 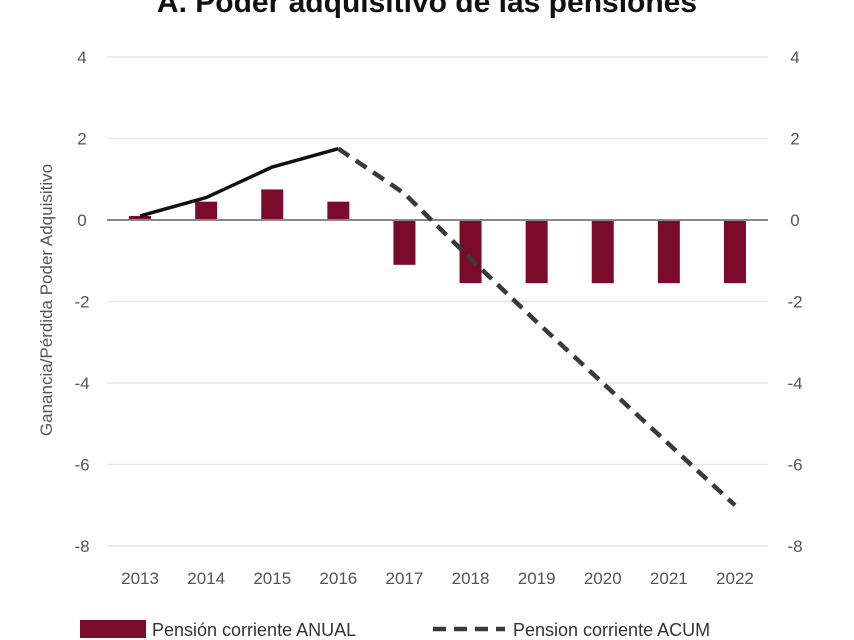 I want to click on y-tick-left: 4, so click(x=81, y=57).